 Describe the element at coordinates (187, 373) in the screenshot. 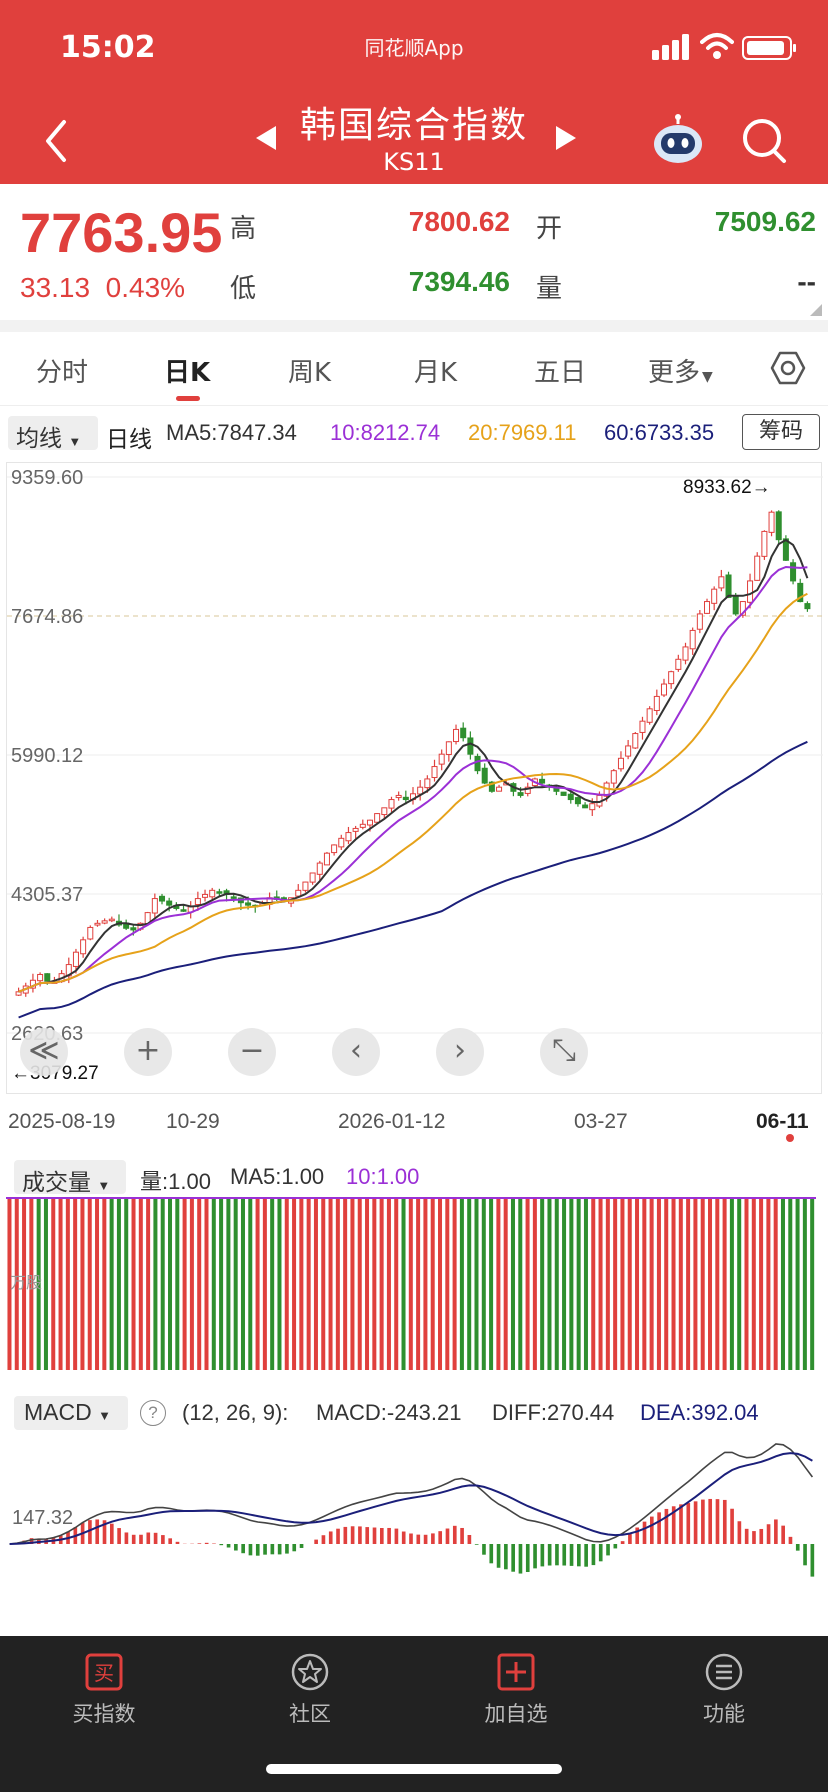

I see `tab-daily-k: 日K` at that location.